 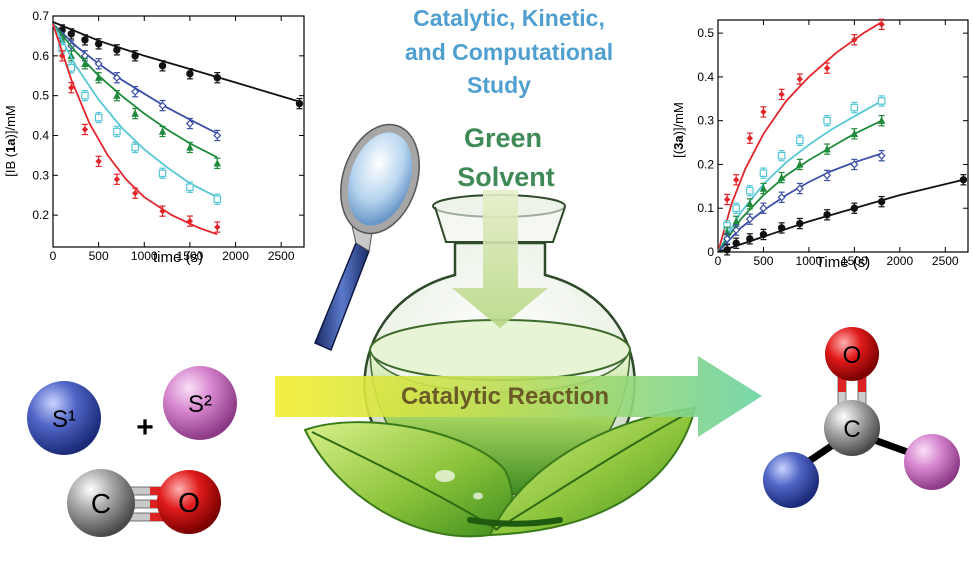 I want to click on headline-line-2: and Computational, so click(x=509, y=52).